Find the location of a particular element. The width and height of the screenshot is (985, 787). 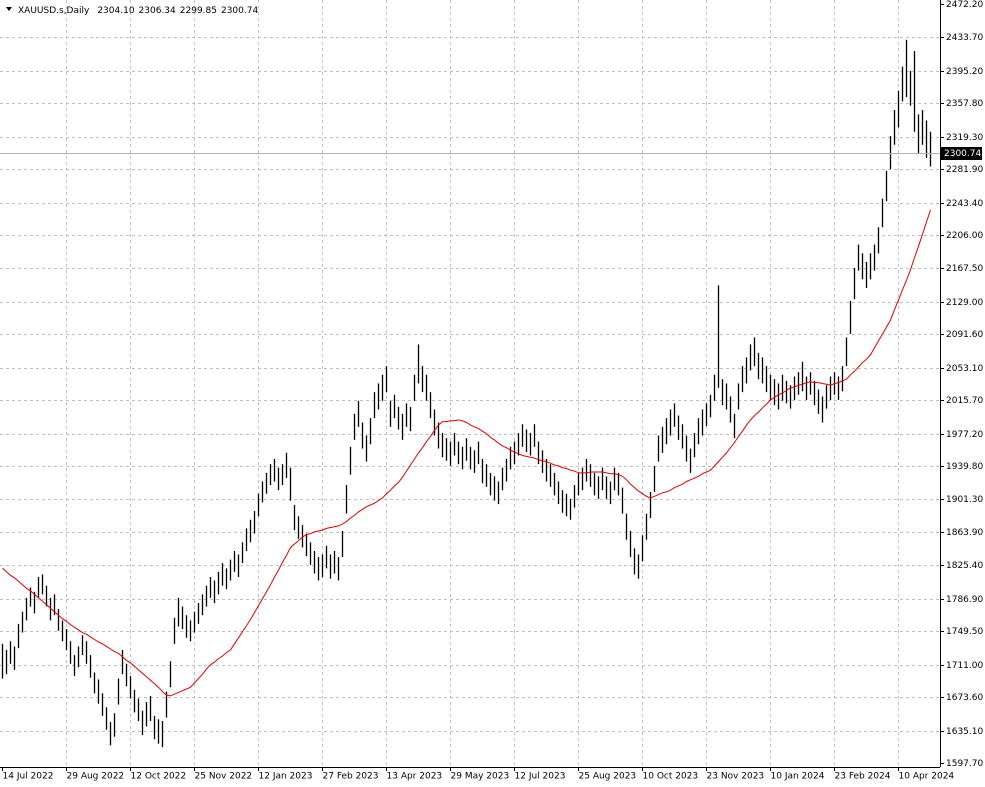

x-tick-label: 12 Jan 2023 is located at coordinates (286, 777).